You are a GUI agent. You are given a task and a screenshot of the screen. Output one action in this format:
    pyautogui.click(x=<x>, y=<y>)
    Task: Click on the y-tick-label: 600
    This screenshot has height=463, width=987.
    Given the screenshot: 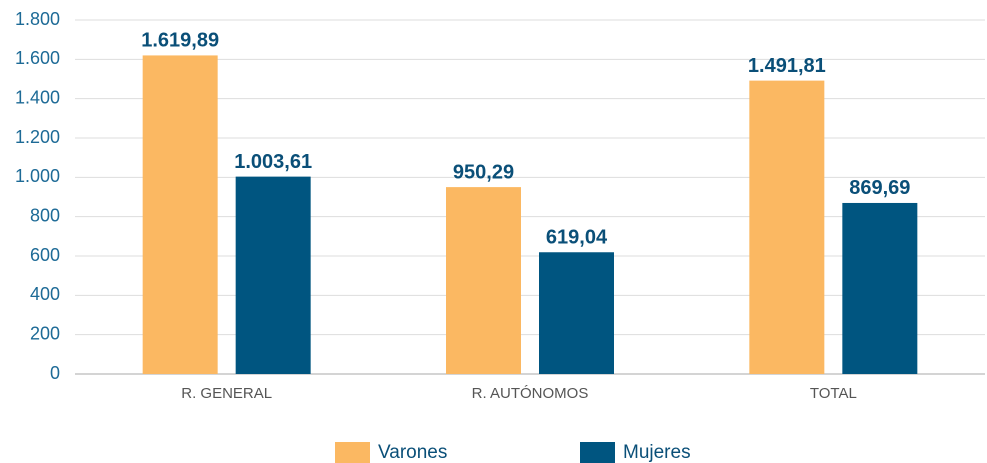 What is the action you would take?
    pyautogui.click(x=45, y=255)
    